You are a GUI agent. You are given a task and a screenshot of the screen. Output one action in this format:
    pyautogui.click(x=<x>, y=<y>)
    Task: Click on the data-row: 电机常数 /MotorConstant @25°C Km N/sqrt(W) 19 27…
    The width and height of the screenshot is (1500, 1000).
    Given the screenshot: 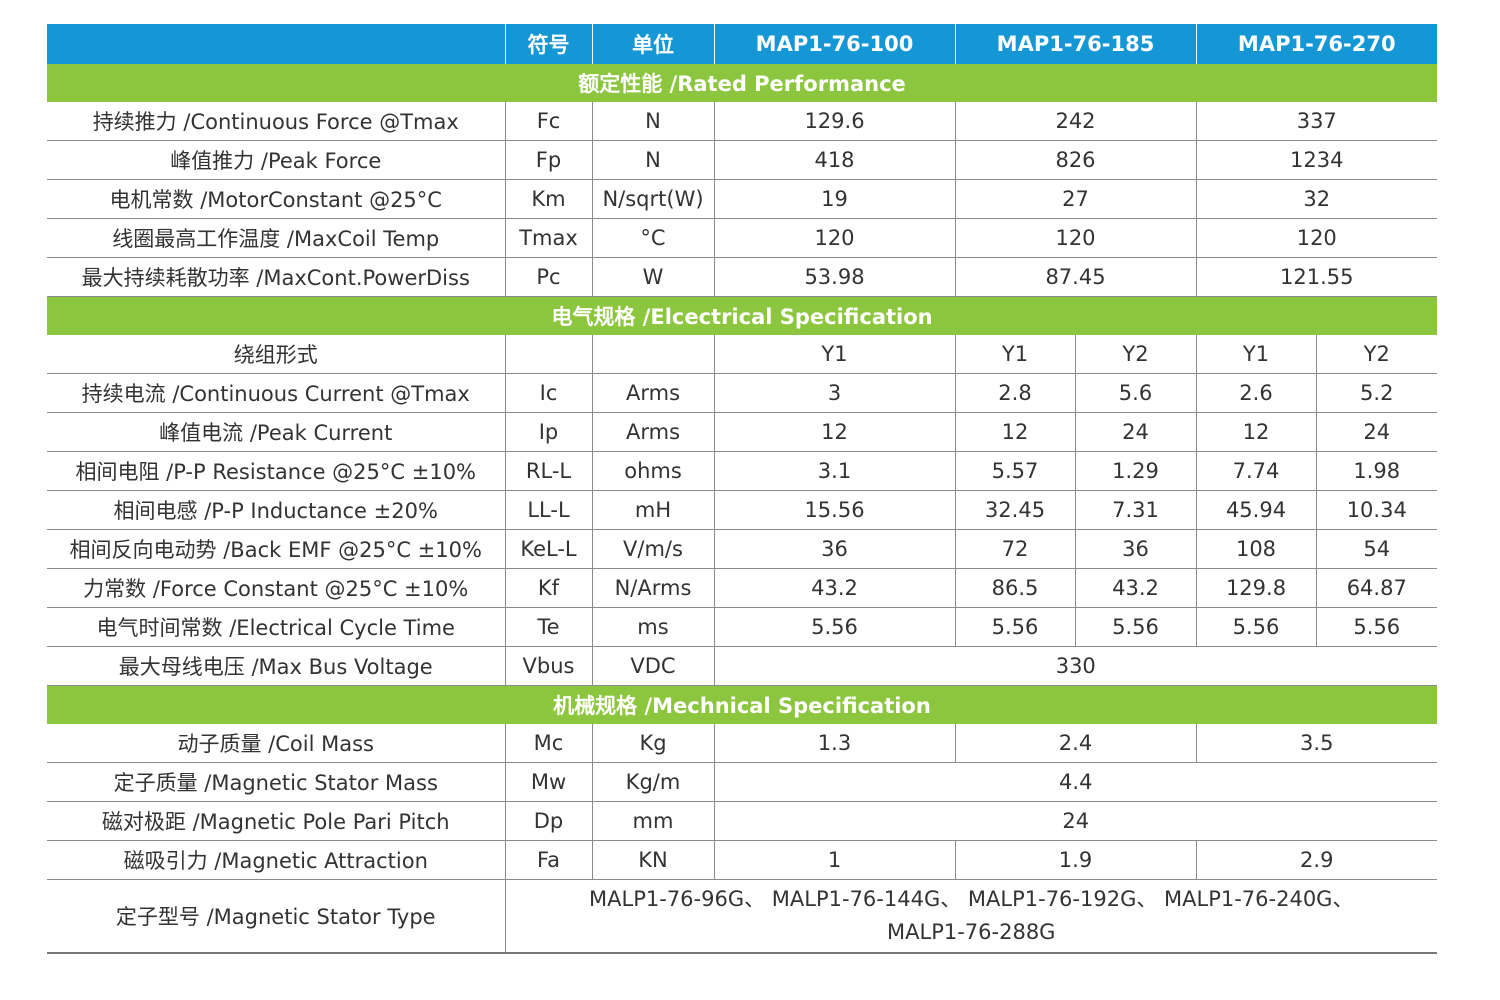 What is the action you would take?
    pyautogui.click(x=742, y=199)
    